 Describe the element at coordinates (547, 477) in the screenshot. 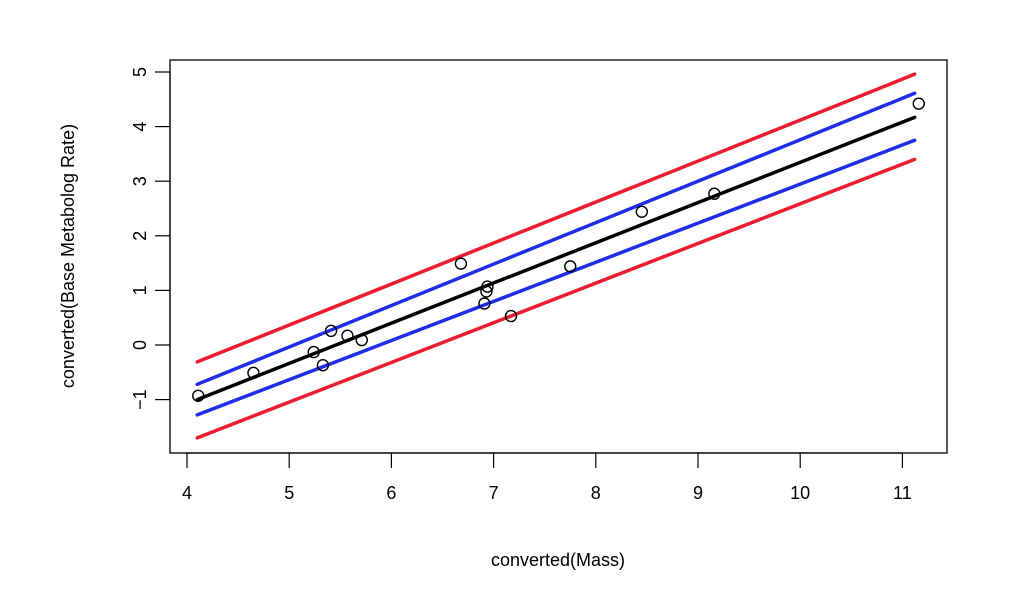

I see `x-axis: 4 5 6 7 8 9 10 11` at that location.